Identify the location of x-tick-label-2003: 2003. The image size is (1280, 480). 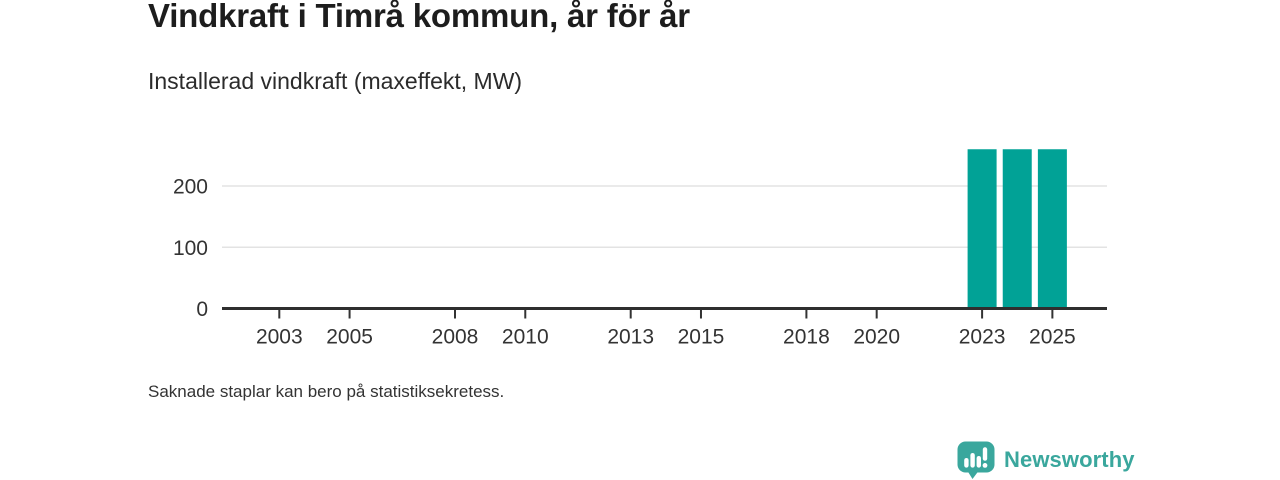
(279, 337).